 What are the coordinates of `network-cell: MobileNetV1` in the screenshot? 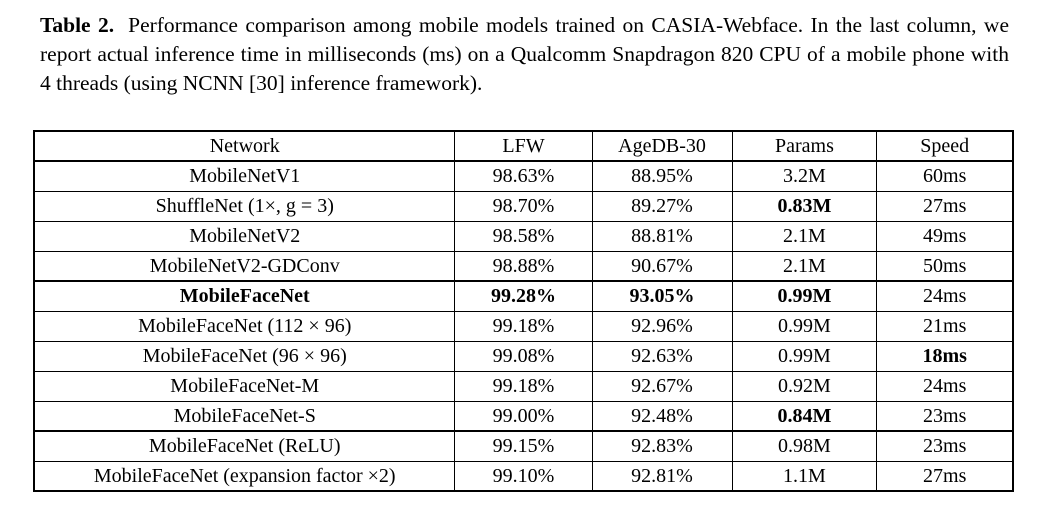 It's located at (244, 176).